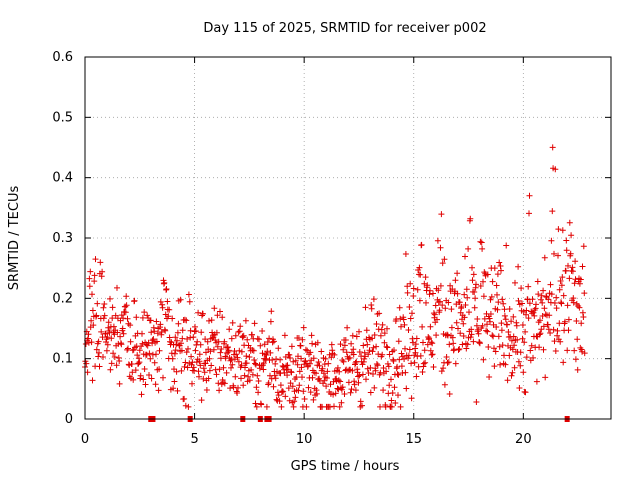 Image resolution: width=640 pixels, height=480 pixels. I want to click on x-tick-label: 5, so click(194, 439).